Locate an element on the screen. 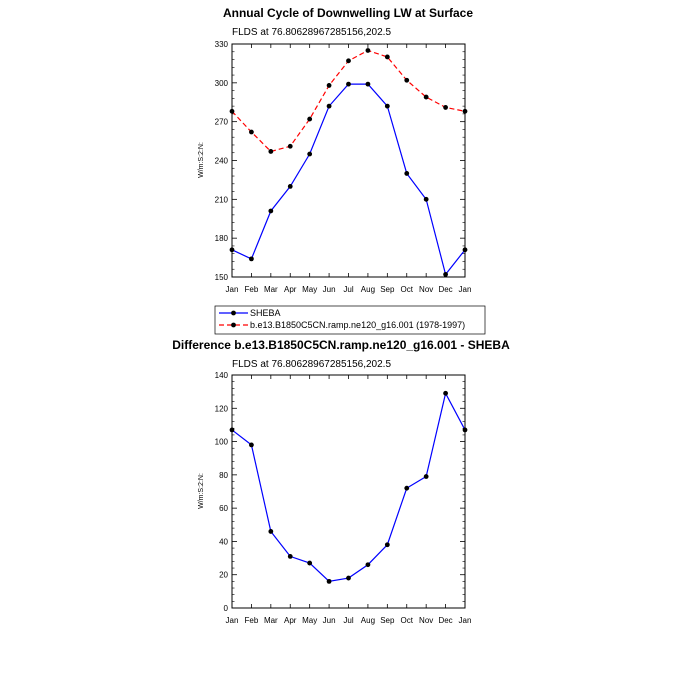 The image size is (675, 675). y-tick-label: 60 is located at coordinates (223, 508).